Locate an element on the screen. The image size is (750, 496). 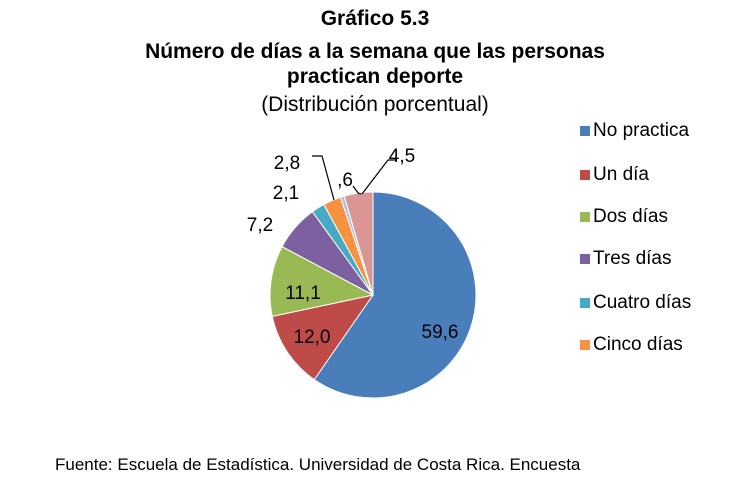
legend-label: Cuatro días is located at coordinates (642, 302).